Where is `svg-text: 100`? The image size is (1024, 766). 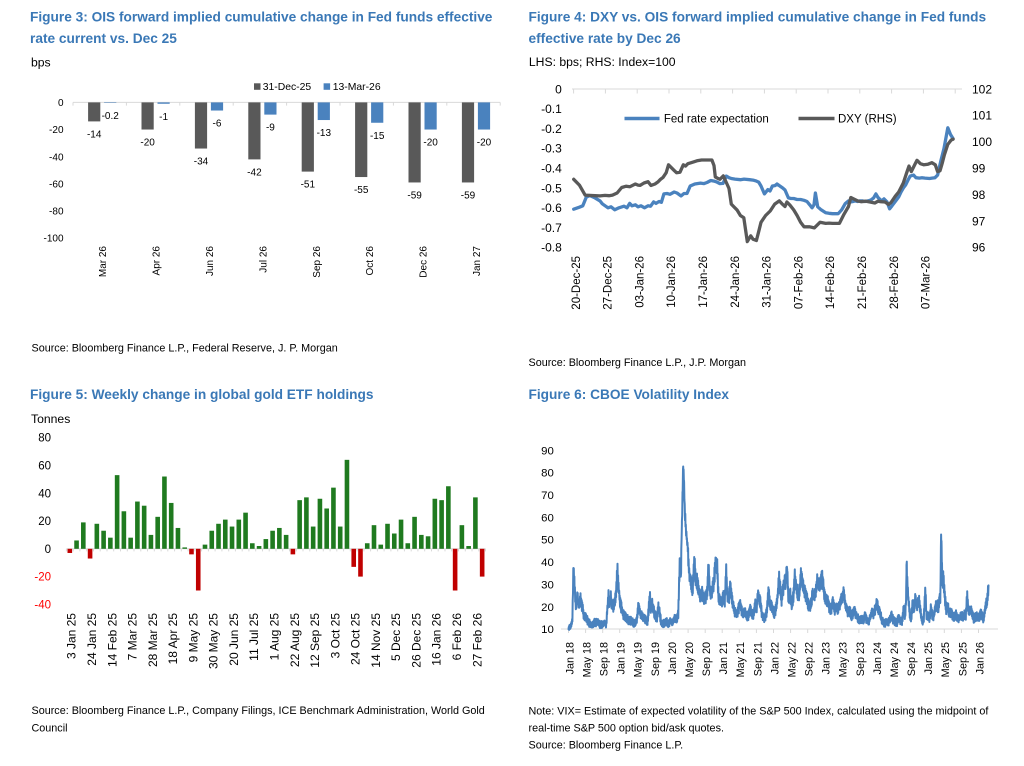 svg-text: 100 is located at coordinates (982, 142).